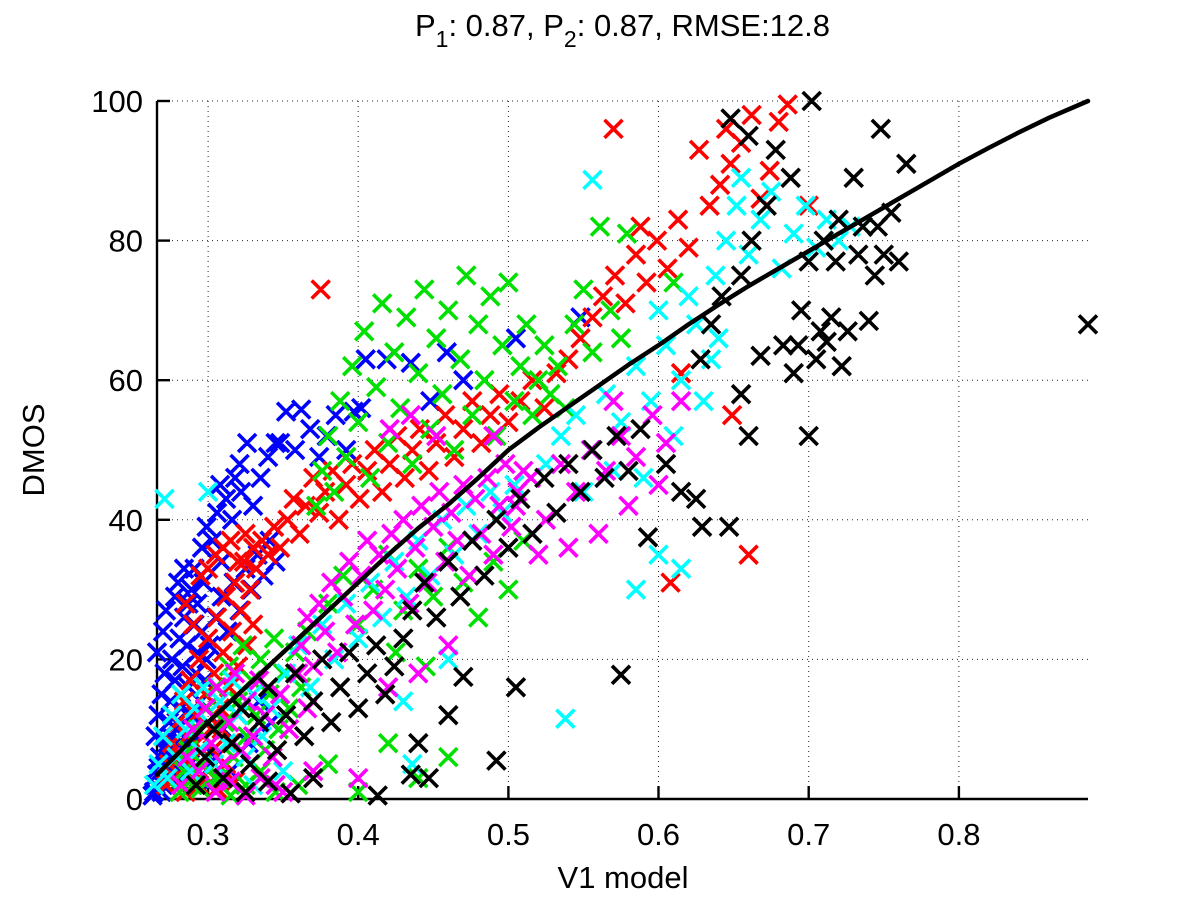  I want to click on x-tick-label: 0.7, so click(808, 834).